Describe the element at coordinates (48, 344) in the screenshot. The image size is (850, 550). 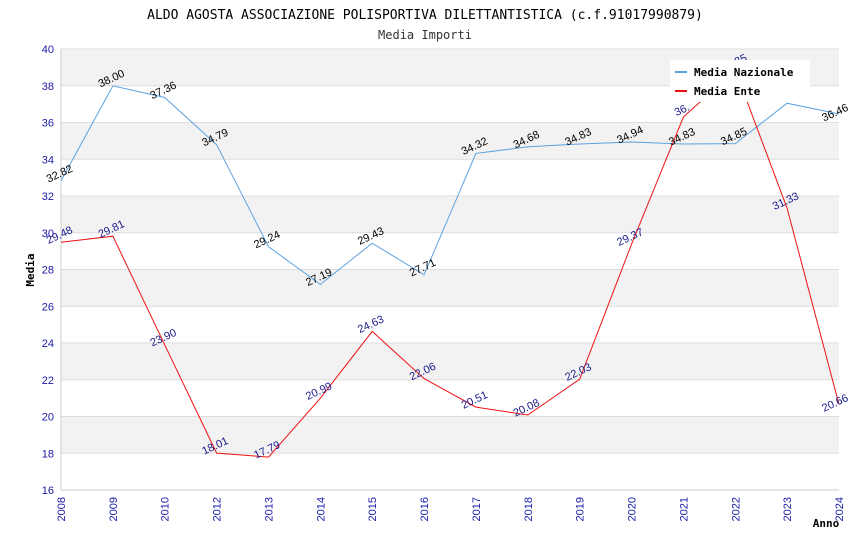
I see `y-tick-label: 24` at that location.